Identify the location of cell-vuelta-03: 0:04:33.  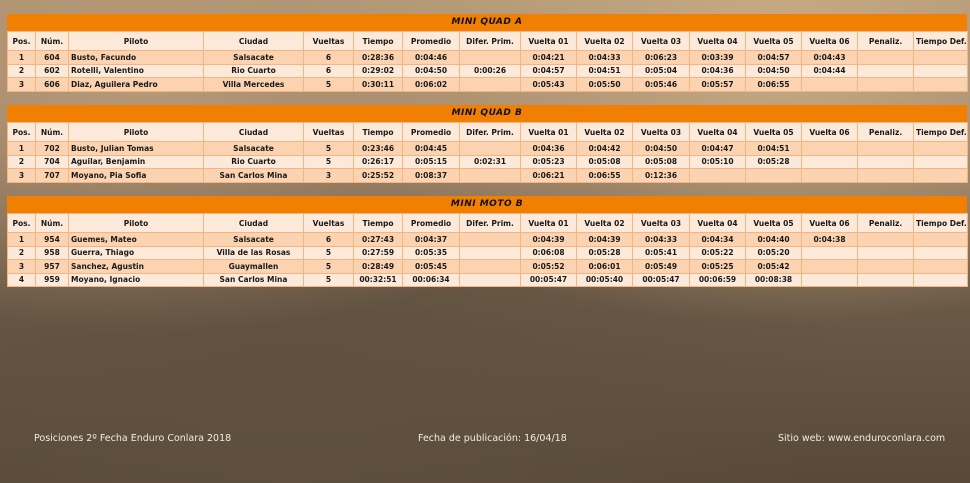
(661, 239).